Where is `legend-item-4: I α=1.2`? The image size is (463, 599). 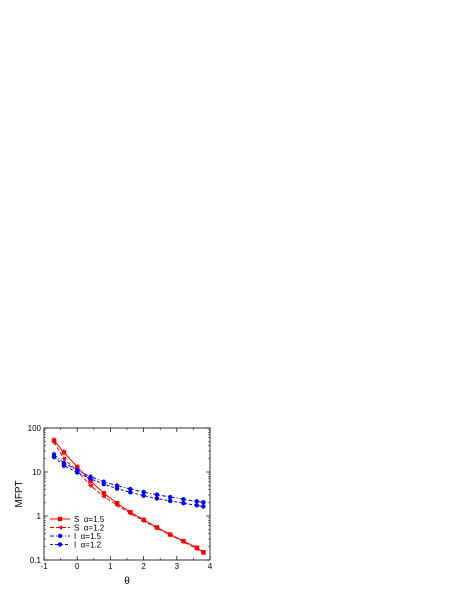 legend-item-4: I α=1.2 is located at coordinates (76, 545).